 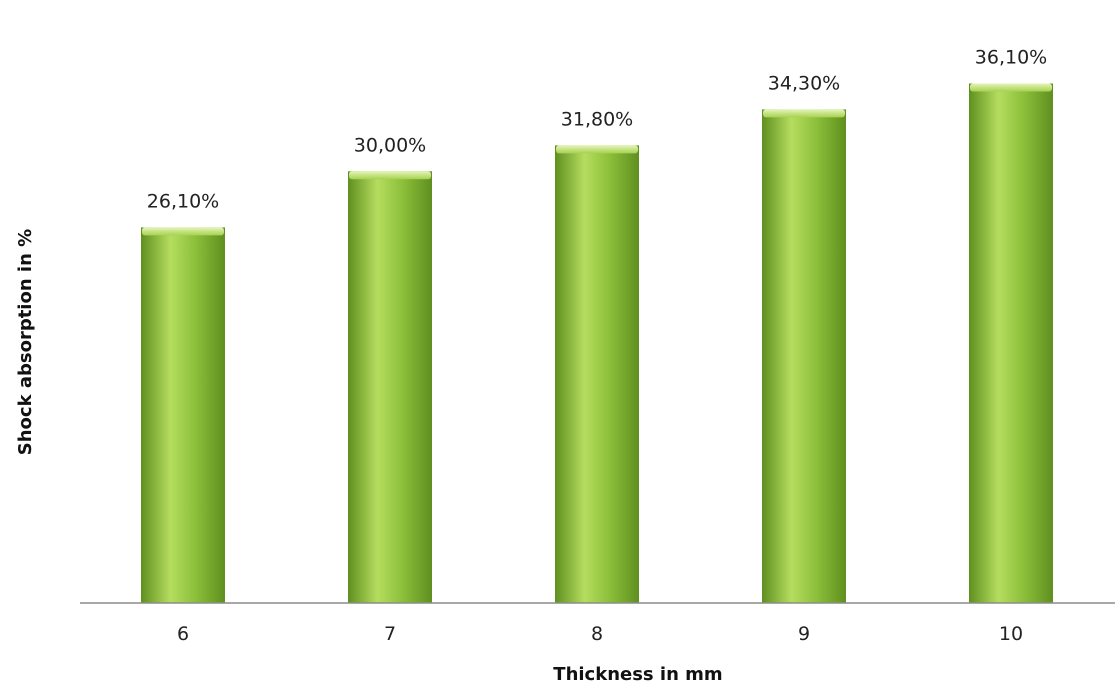 What do you see at coordinates (183, 201) in the screenshot?
I see `data-label-6: 26,10%` at bounding box center [183, 201].